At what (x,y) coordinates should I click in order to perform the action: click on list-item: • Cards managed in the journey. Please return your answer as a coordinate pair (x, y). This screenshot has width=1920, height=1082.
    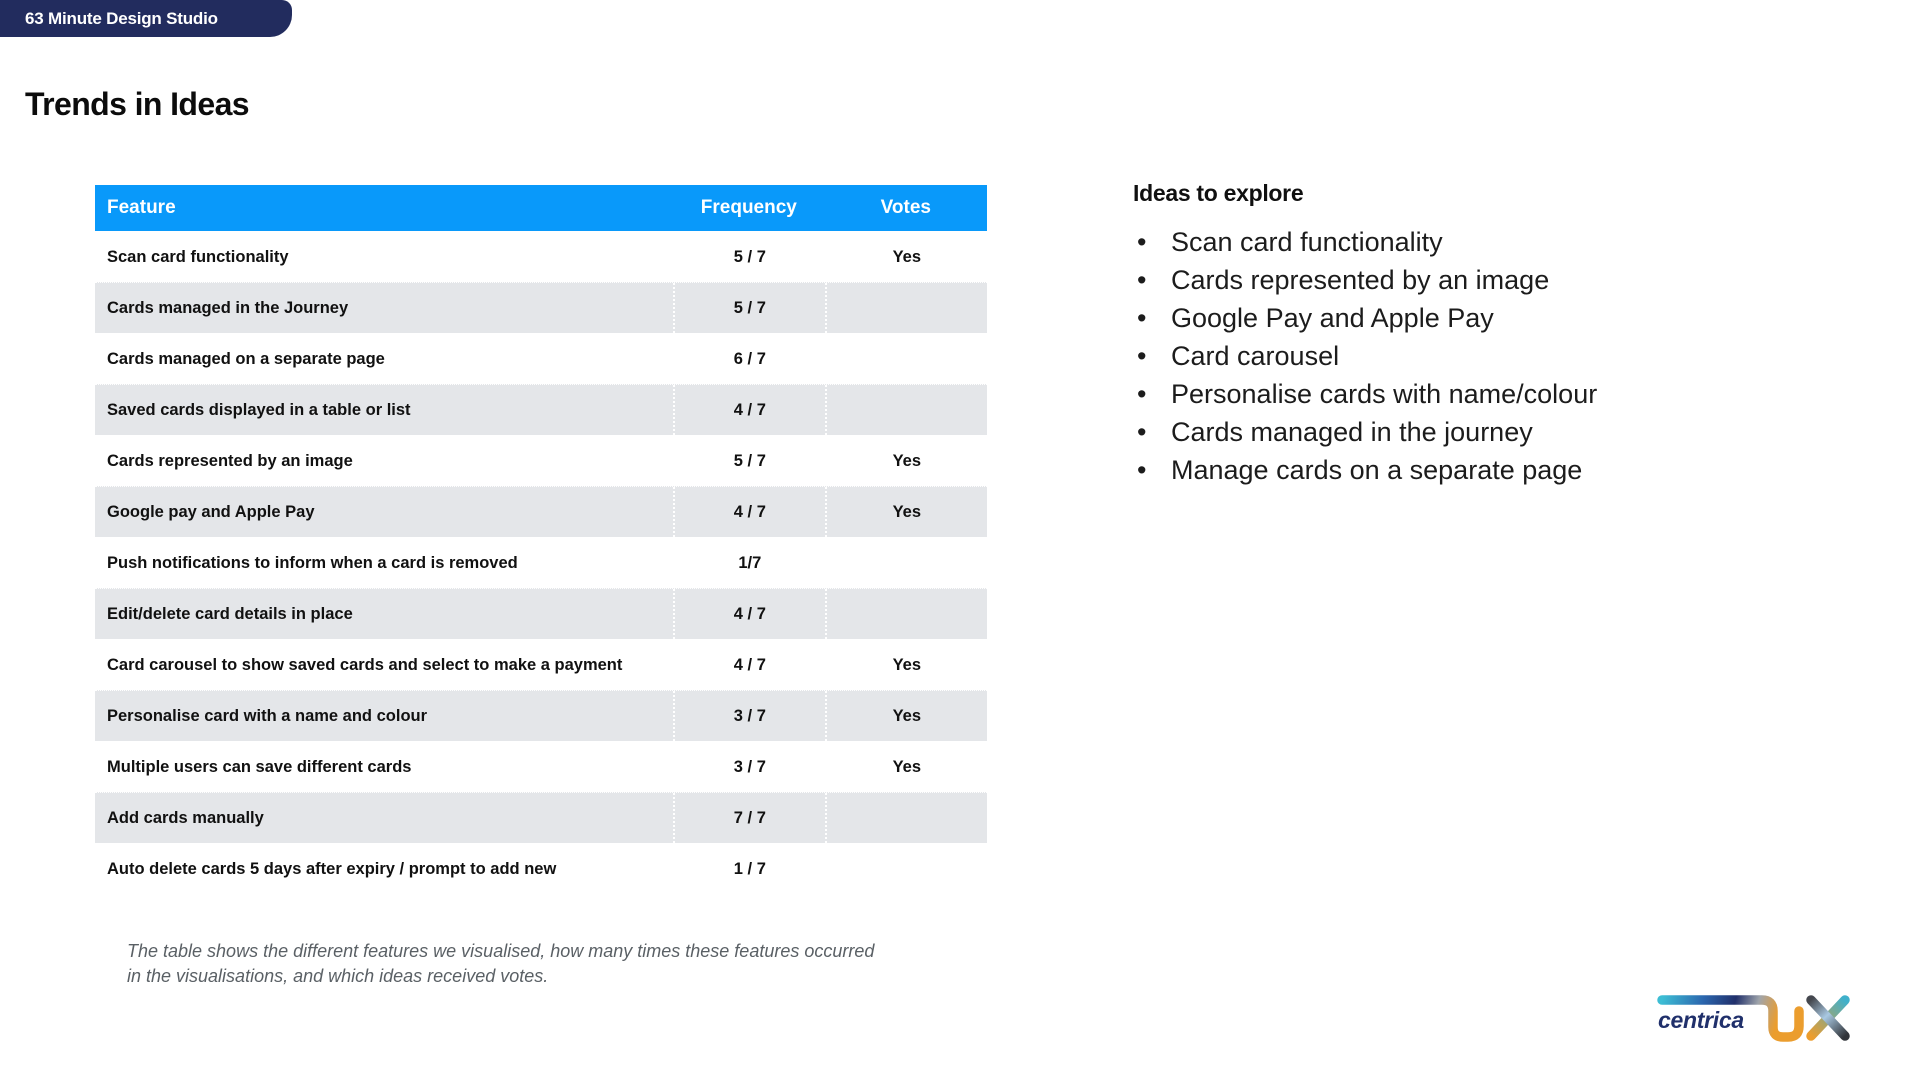
    Looking at the image, I should click on (1443, 432).